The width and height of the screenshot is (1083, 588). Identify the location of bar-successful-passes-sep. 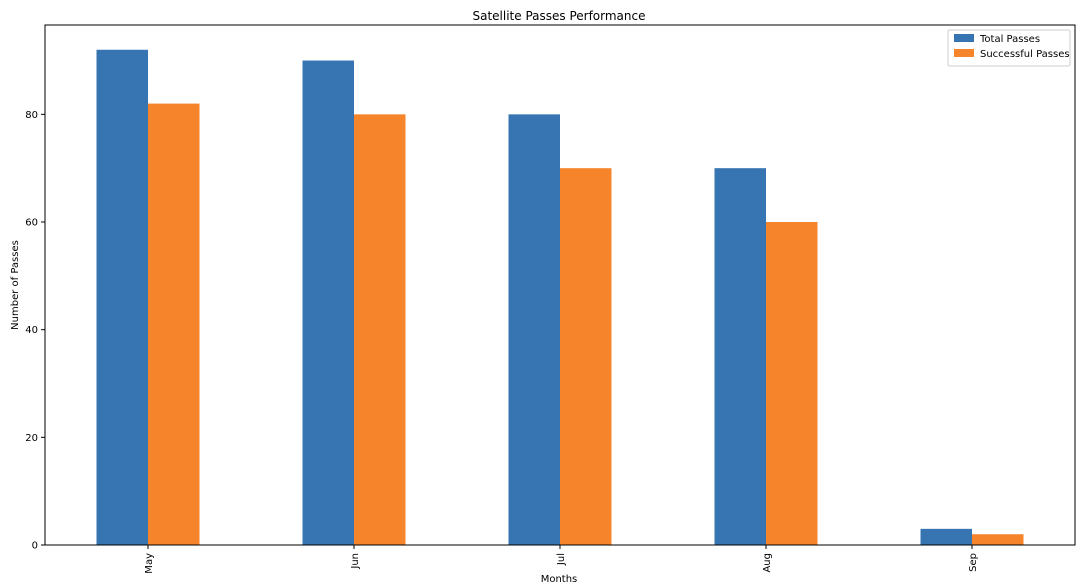
(998, 539).